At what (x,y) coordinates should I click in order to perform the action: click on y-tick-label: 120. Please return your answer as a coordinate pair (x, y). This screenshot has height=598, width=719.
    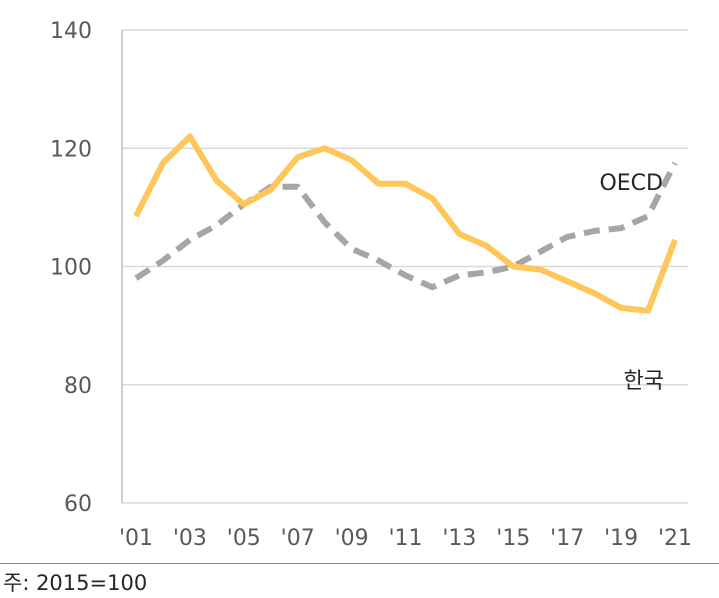
    Looking at the image, I should click on (71, 149).